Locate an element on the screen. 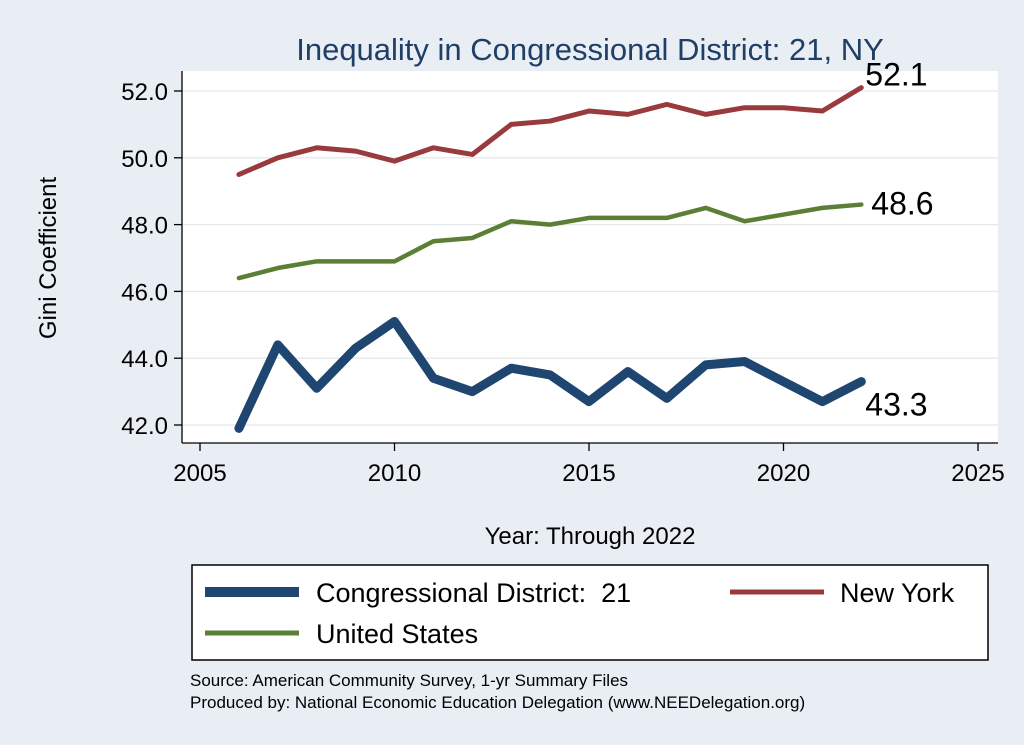 The height and width of the screenshot is (745, 1024). x-tick-label: 2010 is located at coordinates (394, 473).